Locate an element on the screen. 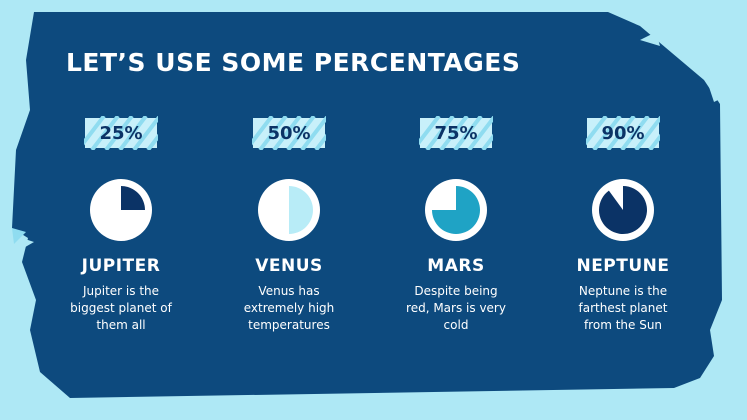  planet-name: NEPTUNE is located at coordinates (623, 266).